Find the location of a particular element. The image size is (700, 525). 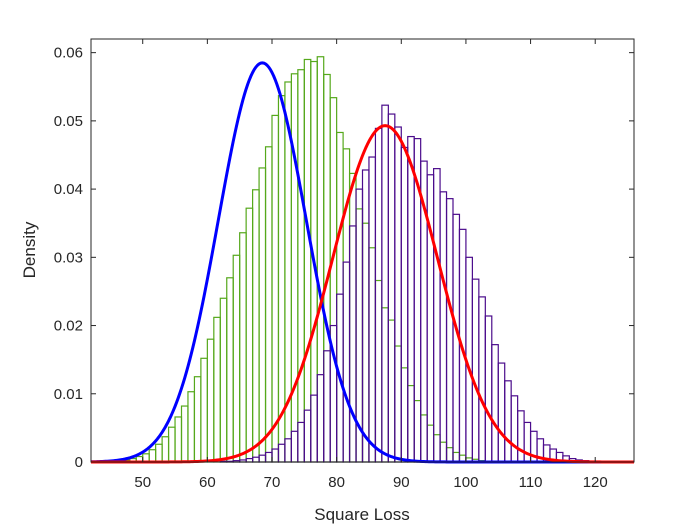

x-axis-label: Square Loss is located at coordinates (361, 514).